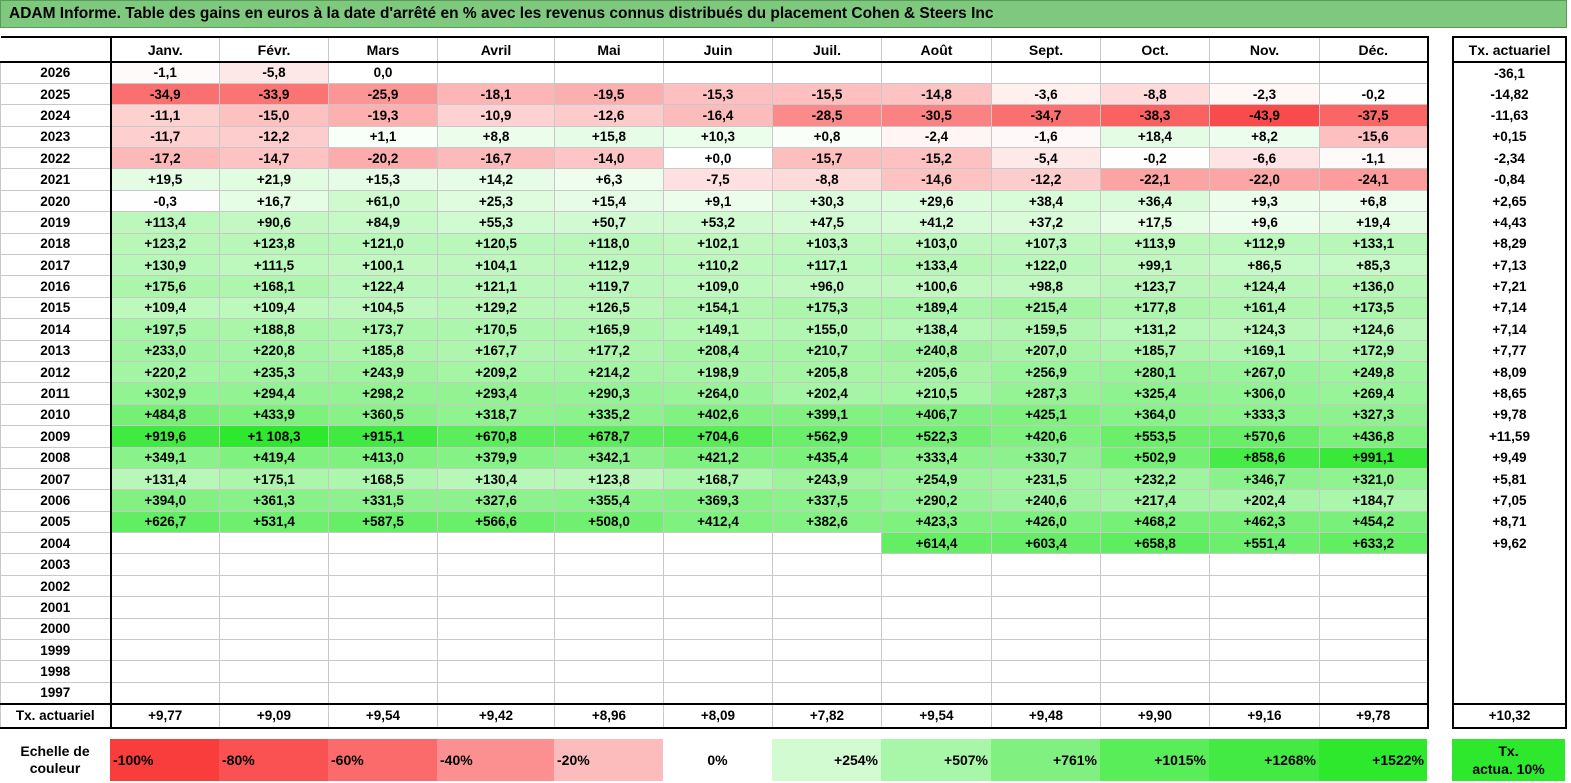  Describe the element at coordinates (936, 222) in the screenshot. I see `gain-cell: +41,2` at that location.